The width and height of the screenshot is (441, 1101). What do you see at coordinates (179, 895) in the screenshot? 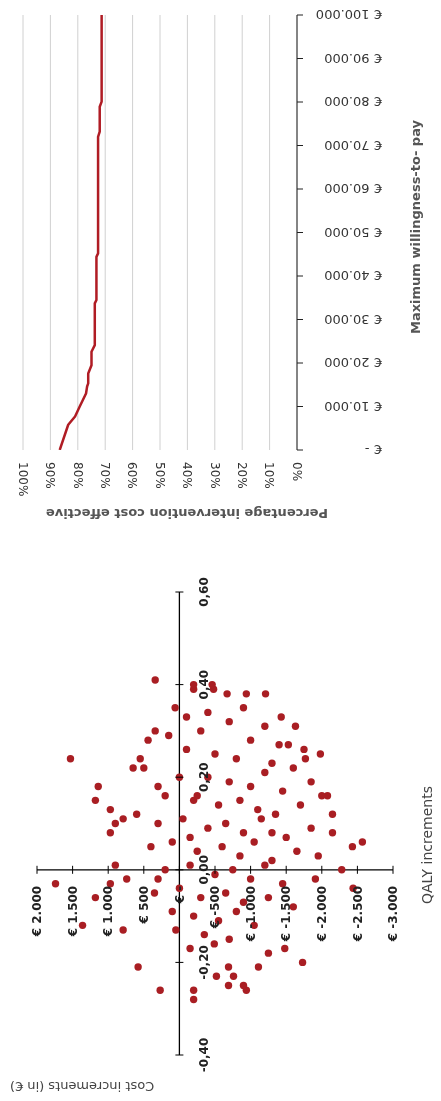
I see `x-tick-label: € -` at bounding box center [179, 895].